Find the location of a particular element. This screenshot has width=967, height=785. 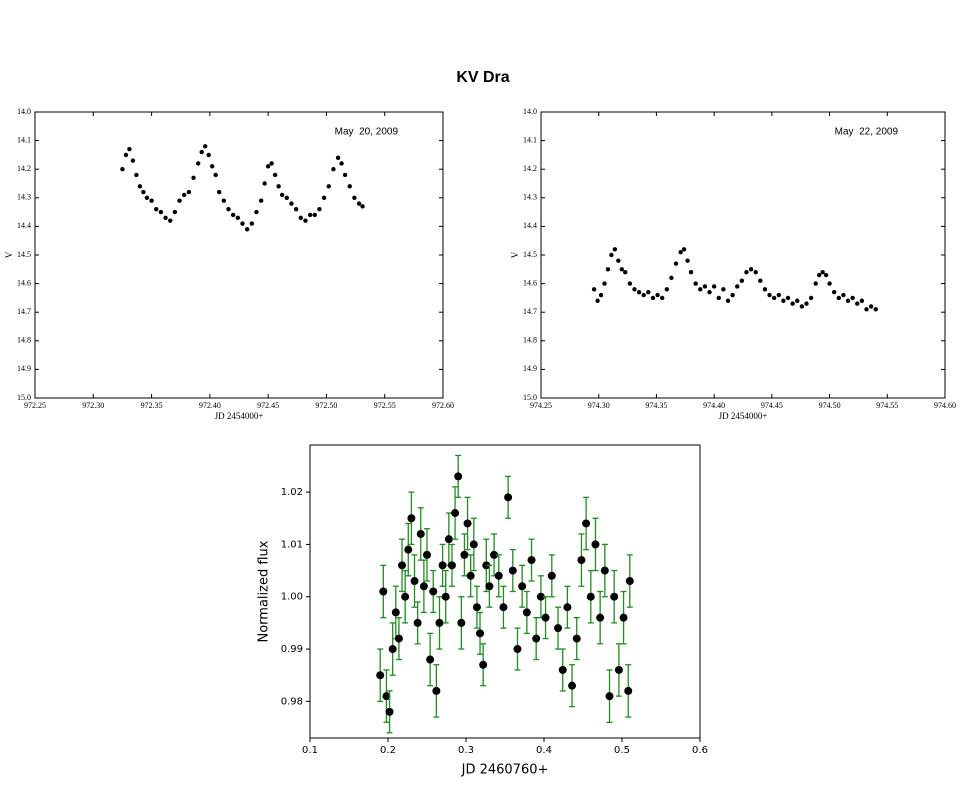

x-tick-label: 972.45 is located at coordinates (268, 405).